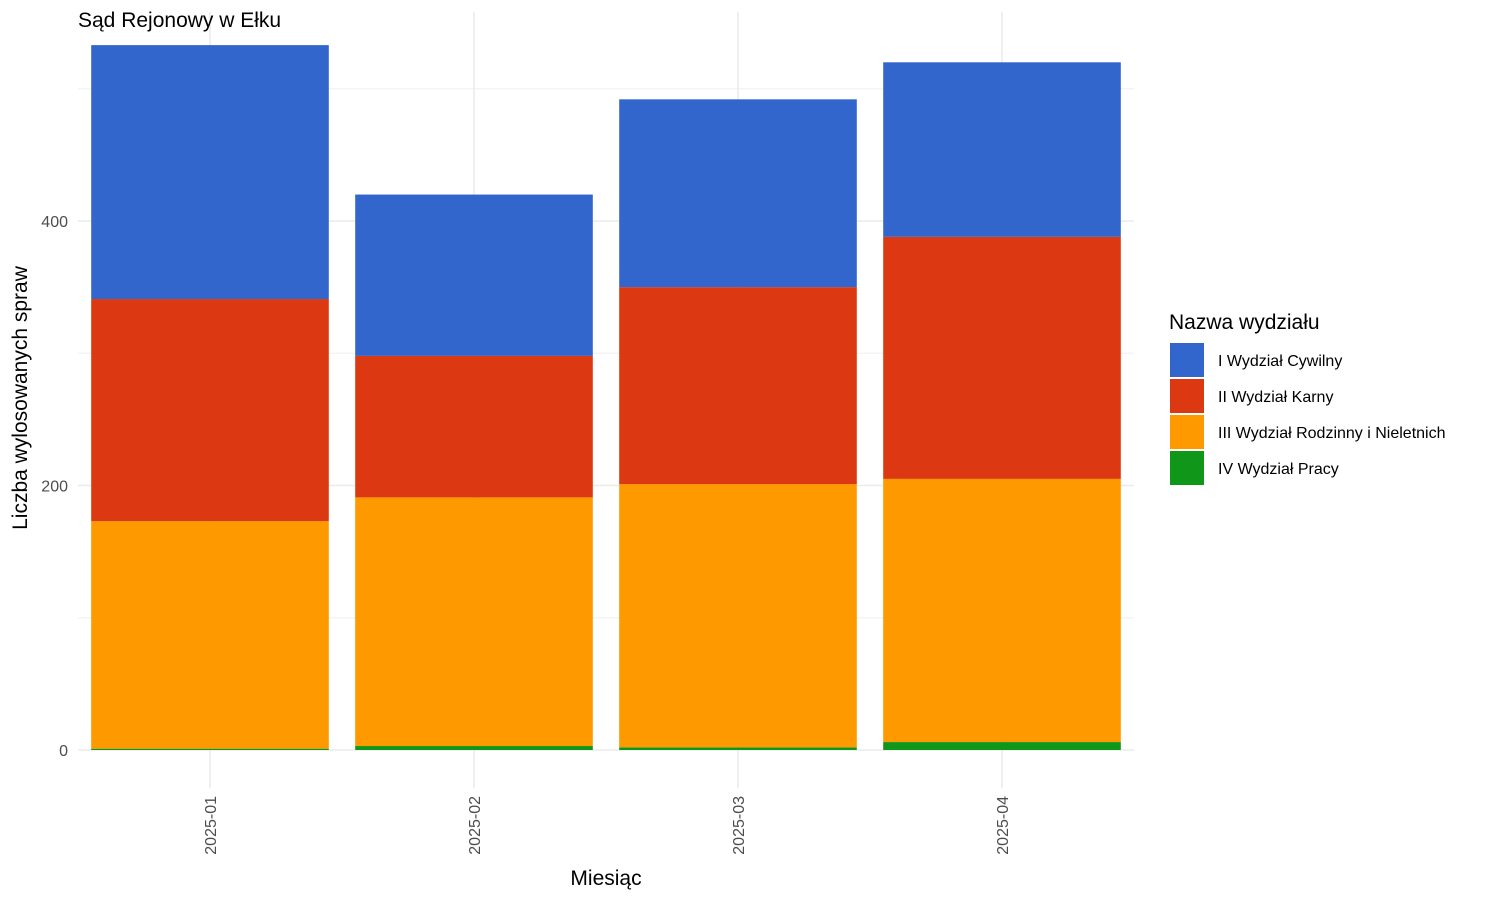 The height and width of the screenshot is (900, 1500). I want to click on x-axis-ticks: 2025-01 2025-02 2025-03 2025-04, so click(607, 825).